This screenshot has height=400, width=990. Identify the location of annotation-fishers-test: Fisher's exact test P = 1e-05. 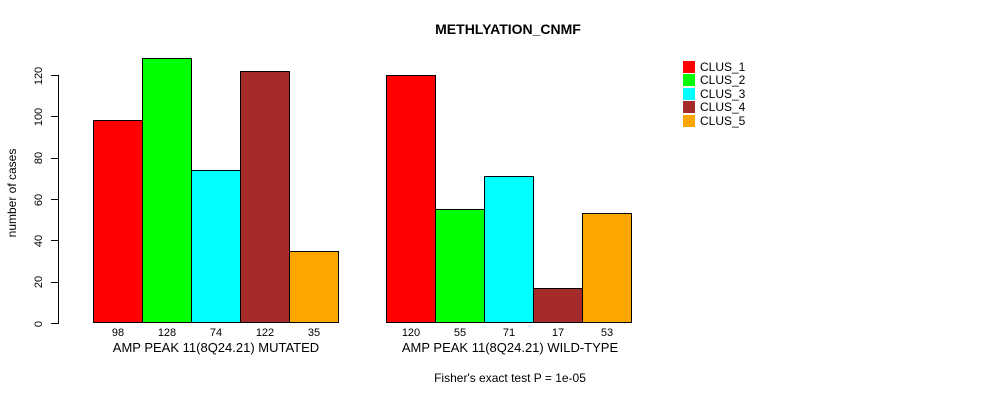
(510, 378).